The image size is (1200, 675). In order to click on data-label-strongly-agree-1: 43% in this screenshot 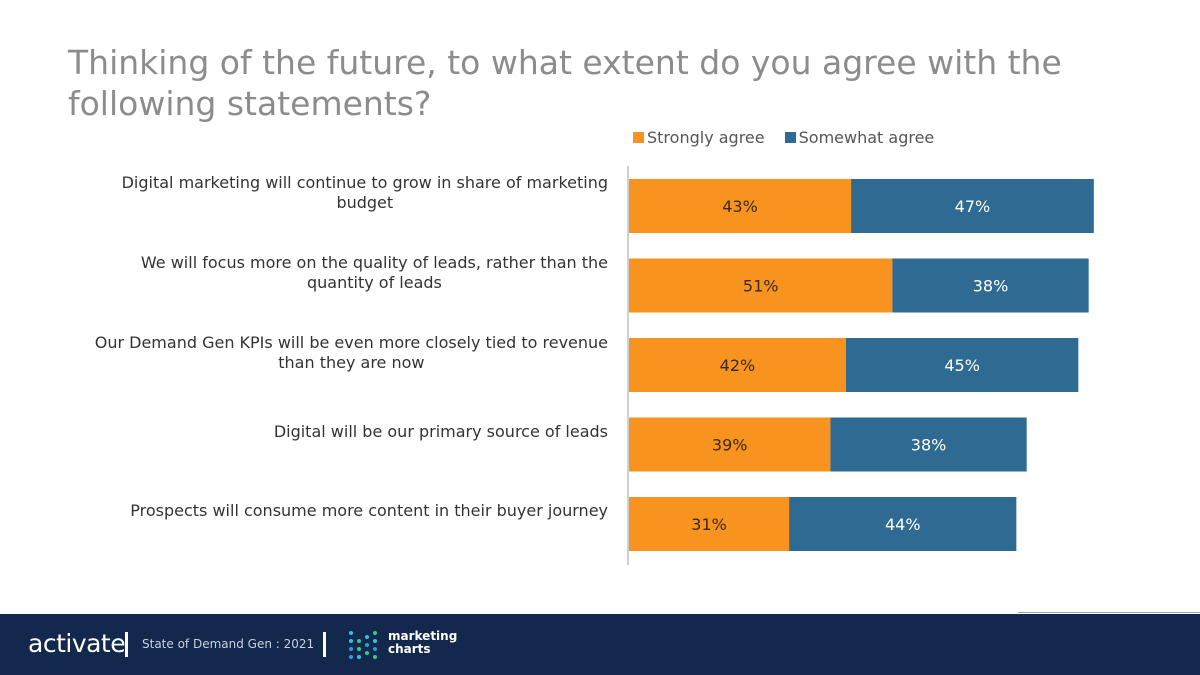, I will do `click(740, 206)`.